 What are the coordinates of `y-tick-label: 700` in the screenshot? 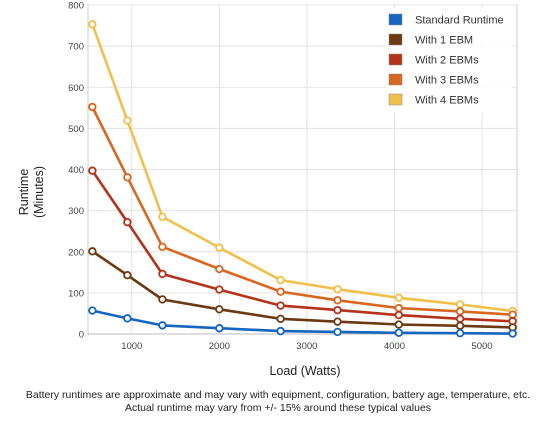 It's located at (76, 47).